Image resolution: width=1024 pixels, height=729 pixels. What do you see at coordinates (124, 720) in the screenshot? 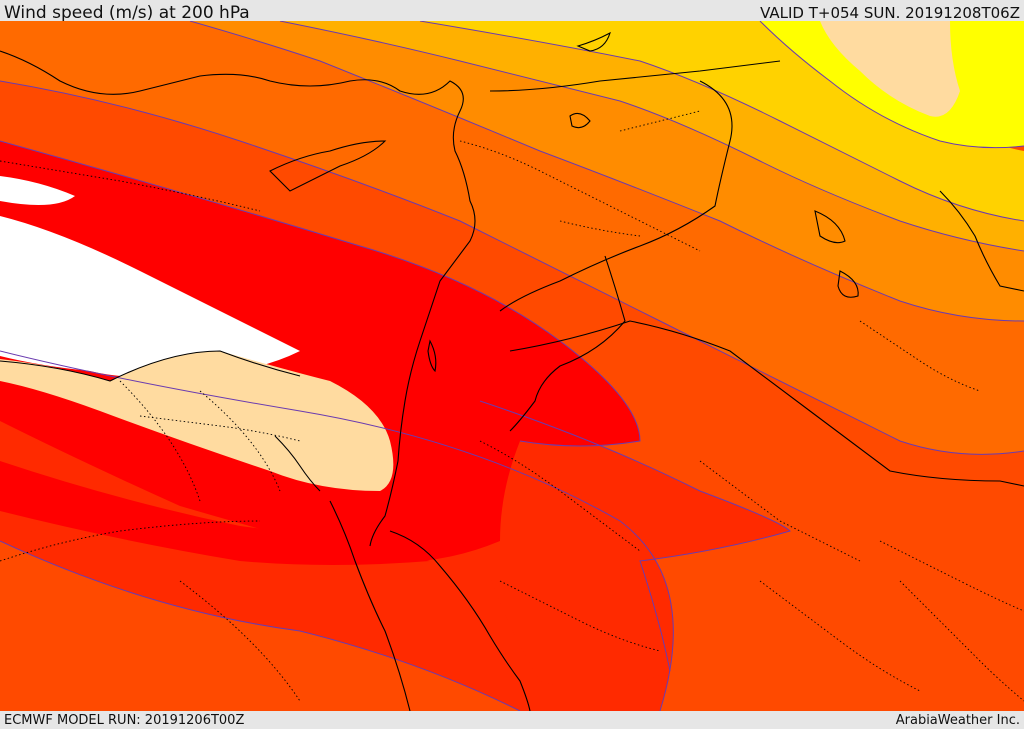
I see `model-run-label: ECMWF MODEL RUN: 20191206T00Z` at bounding box center [124, 720].